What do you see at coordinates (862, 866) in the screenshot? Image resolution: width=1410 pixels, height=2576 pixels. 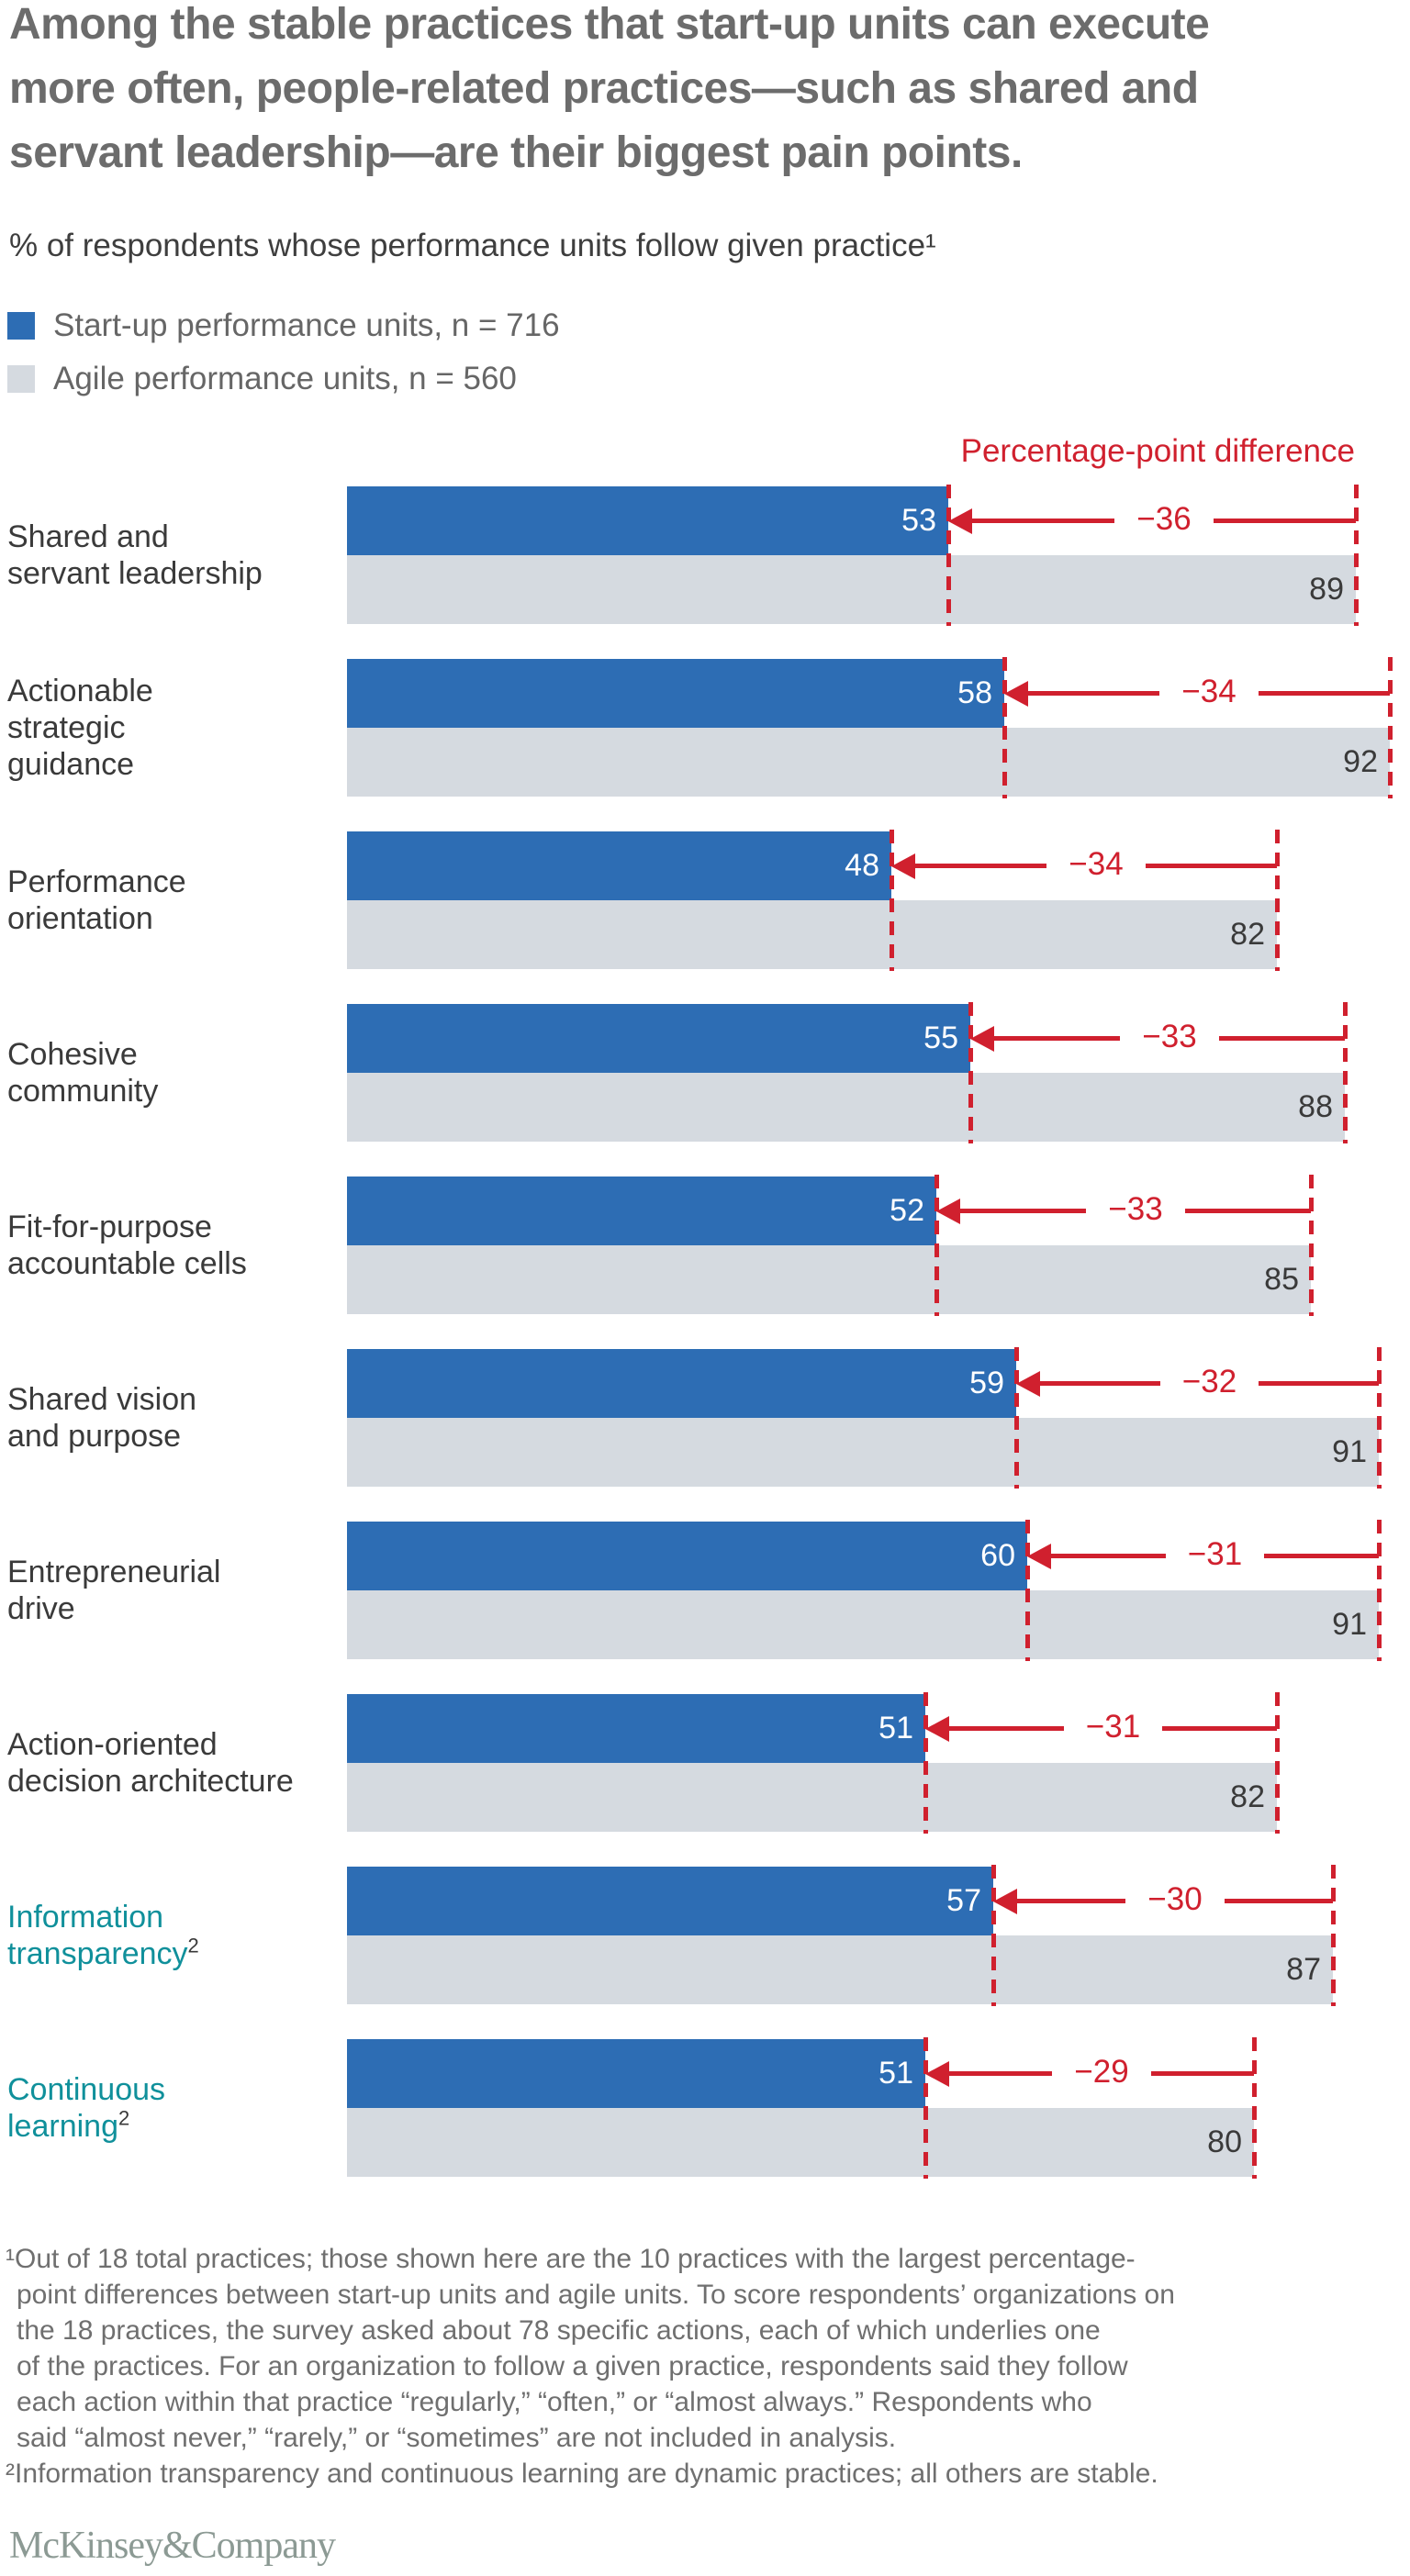 I see `startup-value: 48` at bounding box center [862, 866].